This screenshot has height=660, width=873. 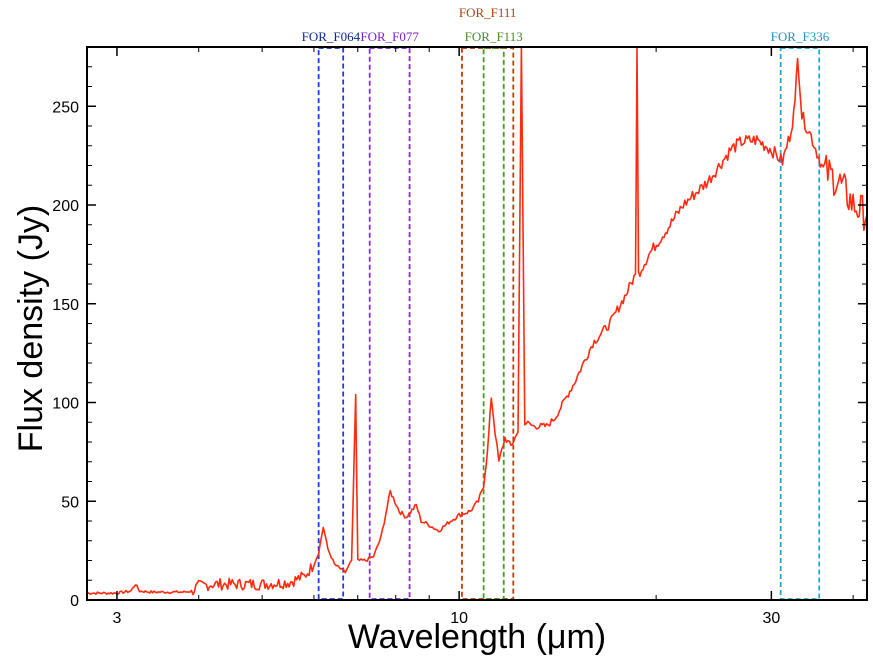 I want to click on y-tick-label: 100, so click(x=65, y=404).